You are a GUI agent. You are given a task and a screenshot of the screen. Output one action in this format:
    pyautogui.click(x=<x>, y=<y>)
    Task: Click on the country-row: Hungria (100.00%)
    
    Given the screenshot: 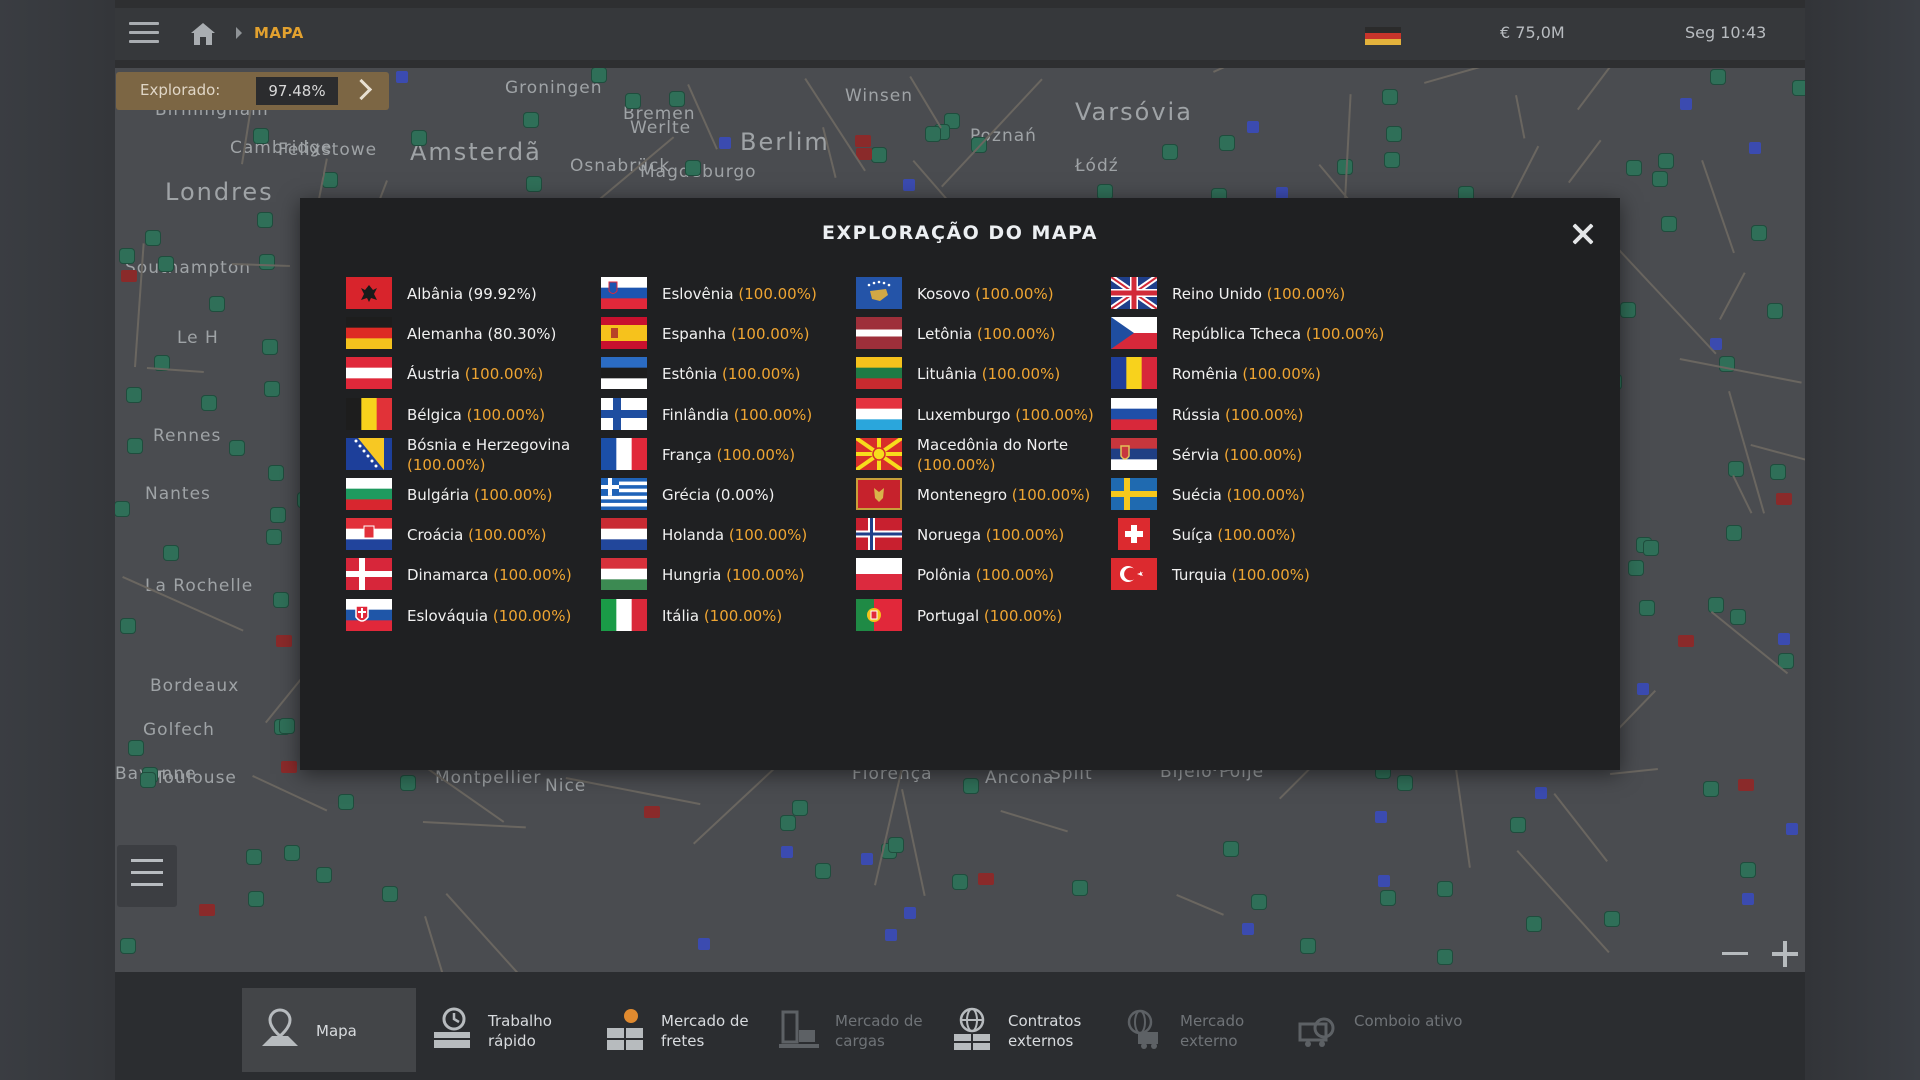 What is the action you would take?
    pyautogui.click(x=751, y=575)
    